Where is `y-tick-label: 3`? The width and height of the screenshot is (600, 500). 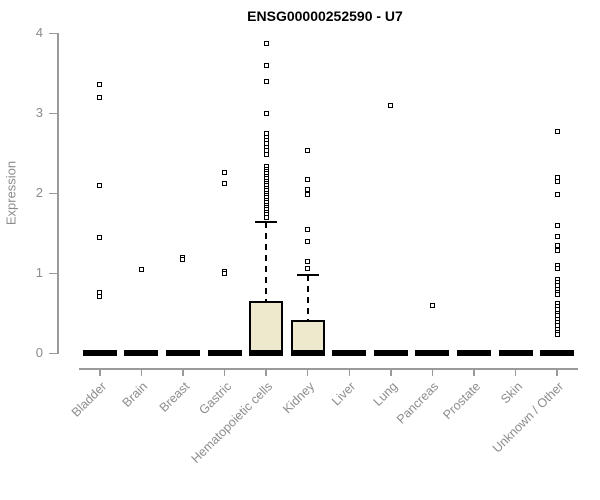 y-tick-label: 3 is located at coordinates (39, 112).